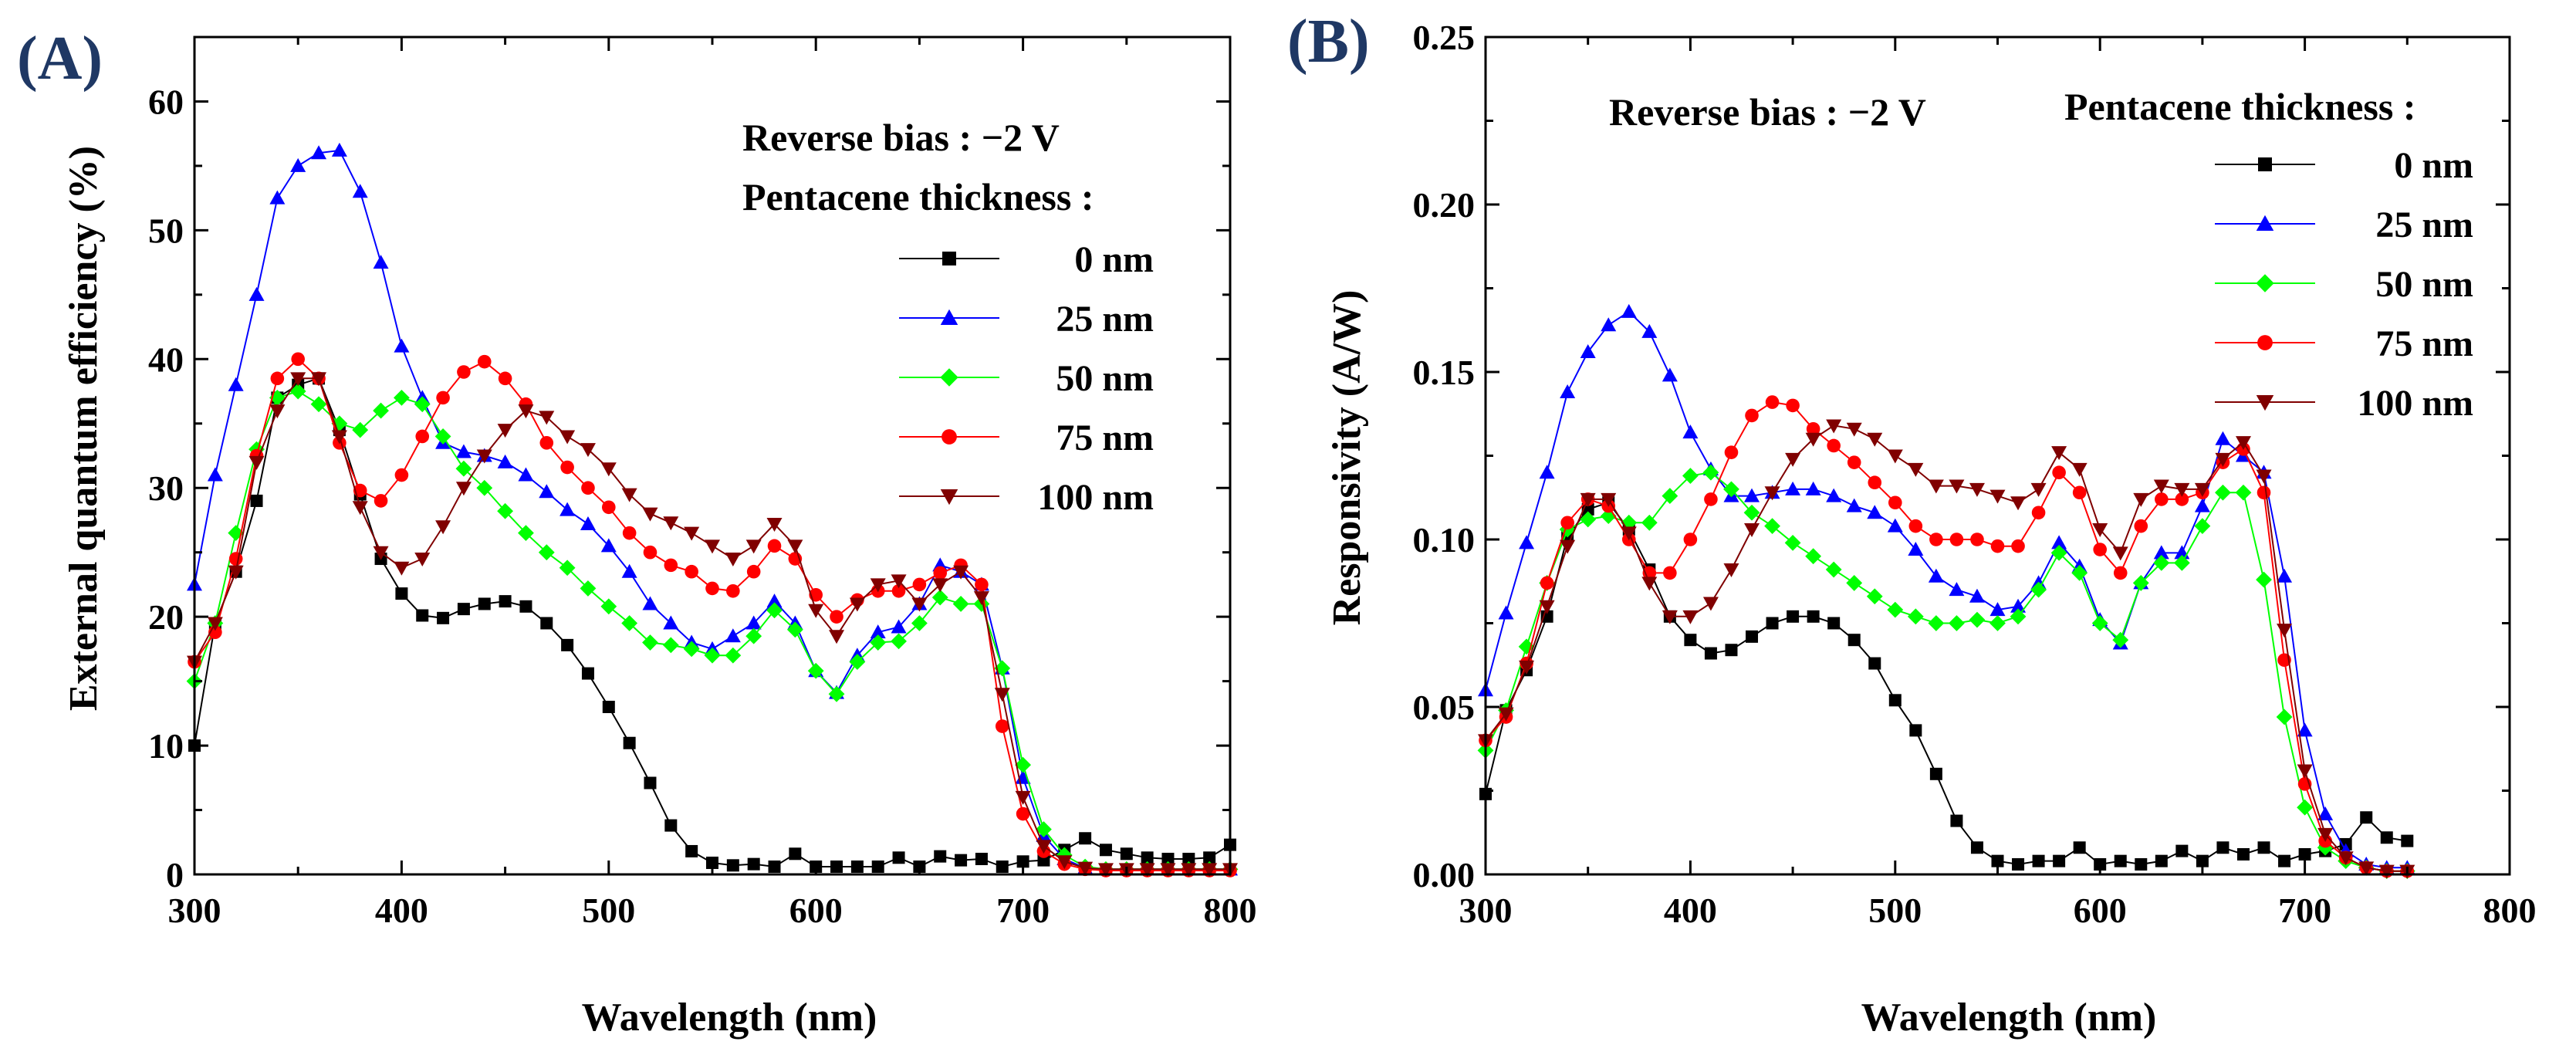  I want to click on panel-b-y-tick-label: 0.25, so click(1444, 37).